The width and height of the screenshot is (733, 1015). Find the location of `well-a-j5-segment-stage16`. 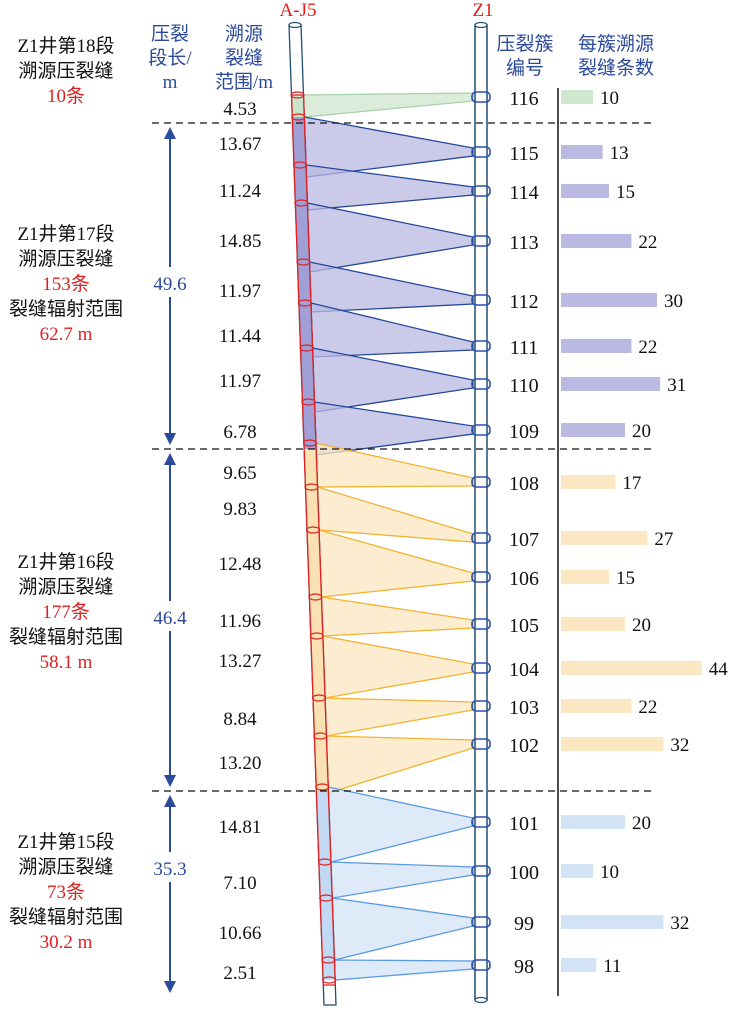

well-a-j5-segment-stage16 is located at coordinates (316, 620).